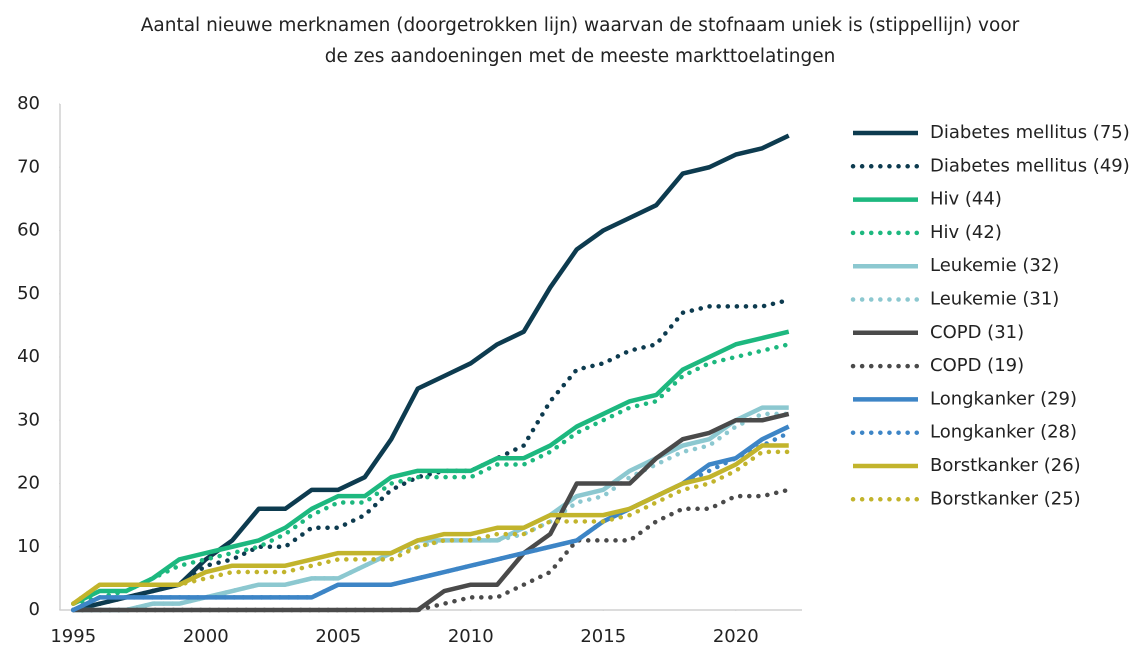 This screenshot has width=1139, height=650. I want to click on legend-label: Diabetes mellitus (49), so click(1030, 165).